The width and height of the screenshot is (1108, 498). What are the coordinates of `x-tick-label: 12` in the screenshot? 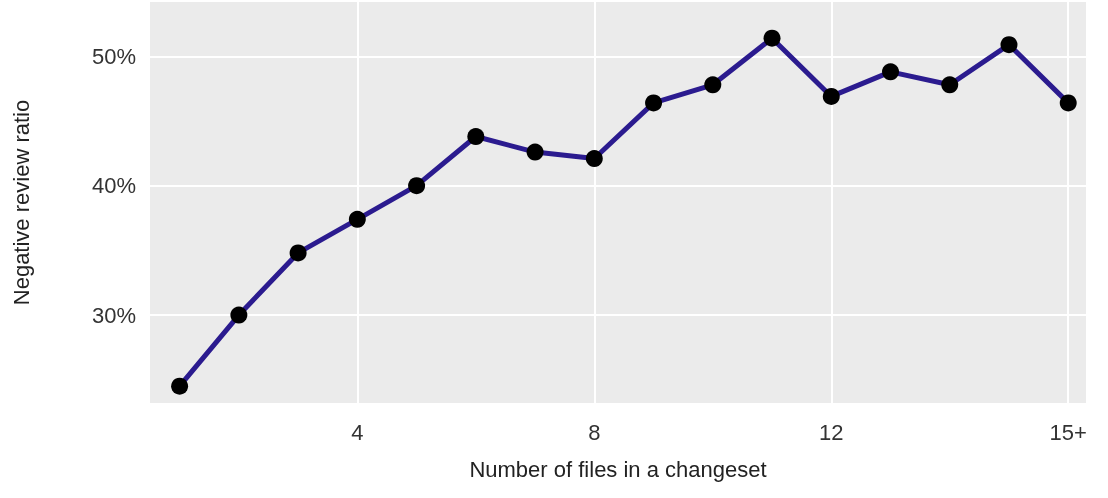 It's located at (831, 432).